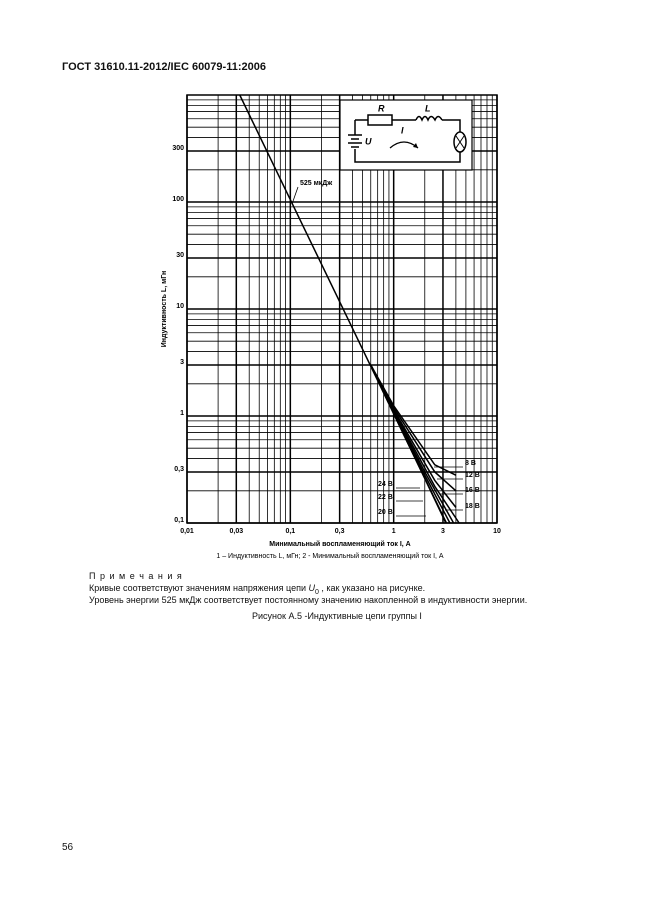  I want to click on y-tick-label: 30, so click(180, 255).